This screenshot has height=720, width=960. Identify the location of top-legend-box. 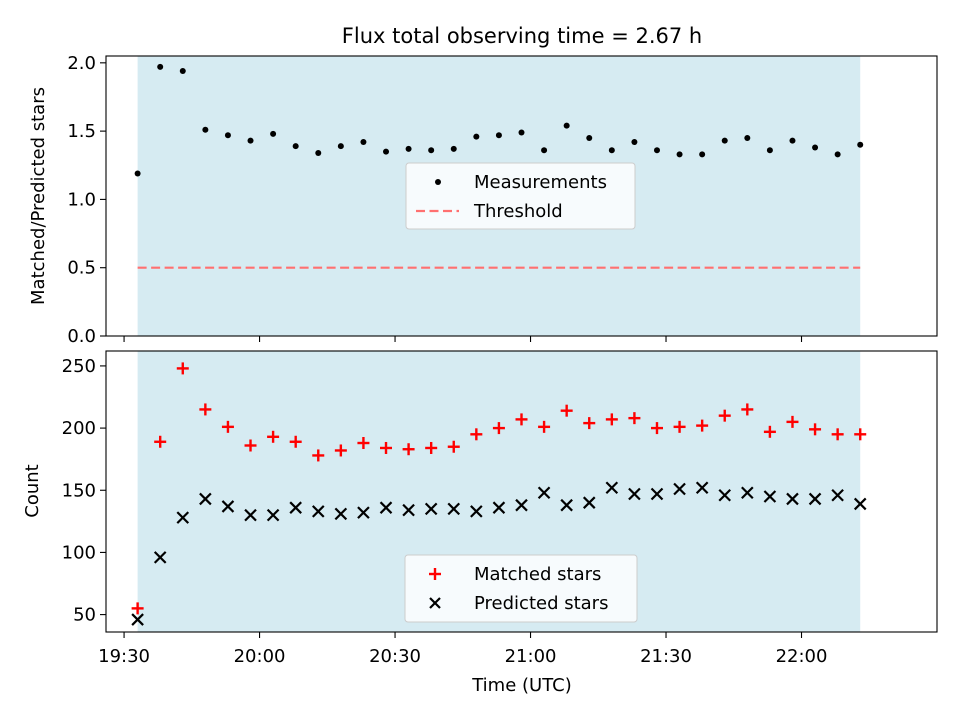
(520, 196).